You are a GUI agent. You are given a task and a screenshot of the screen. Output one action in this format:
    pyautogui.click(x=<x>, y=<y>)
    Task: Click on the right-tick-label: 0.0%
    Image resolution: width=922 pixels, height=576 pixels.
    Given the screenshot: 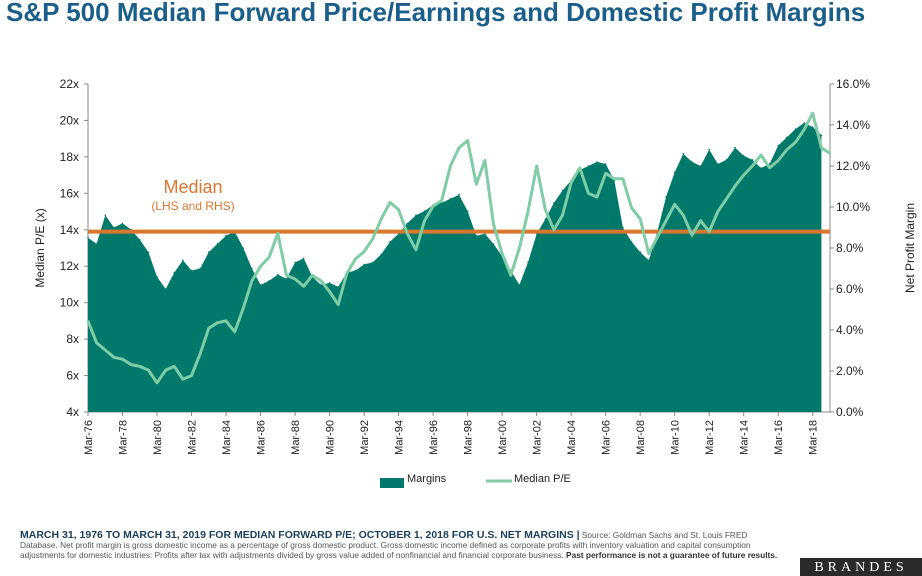 What is the action you would take?
    pyautogui.click(x=850, y=412)
    